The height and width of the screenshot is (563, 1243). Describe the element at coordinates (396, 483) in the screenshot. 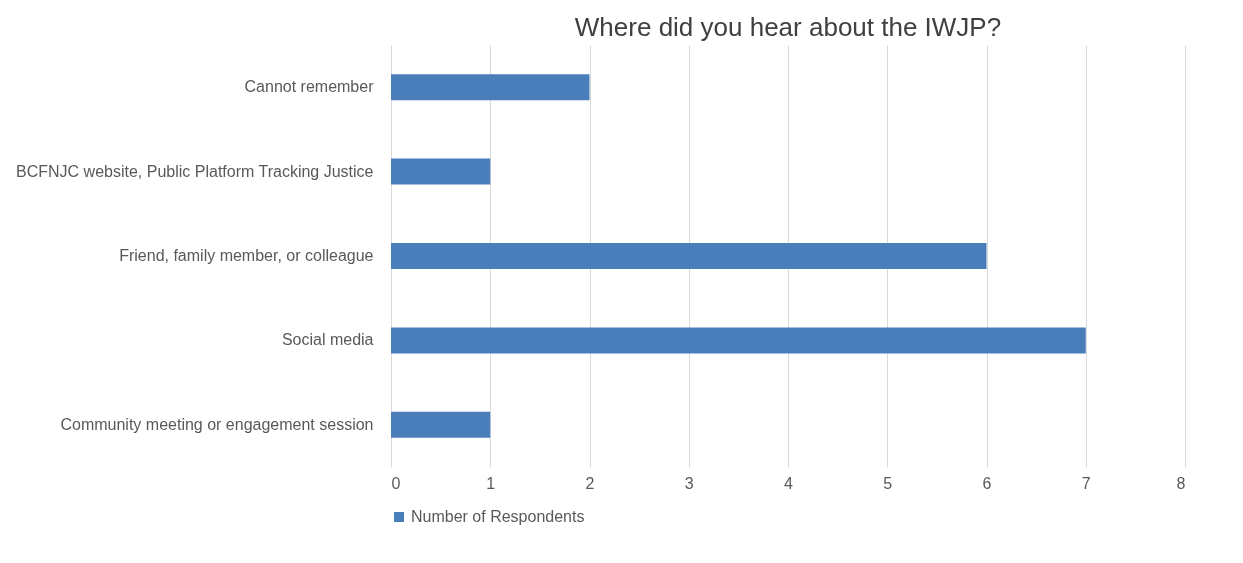

I see `x-tick-label: 0` at that location.